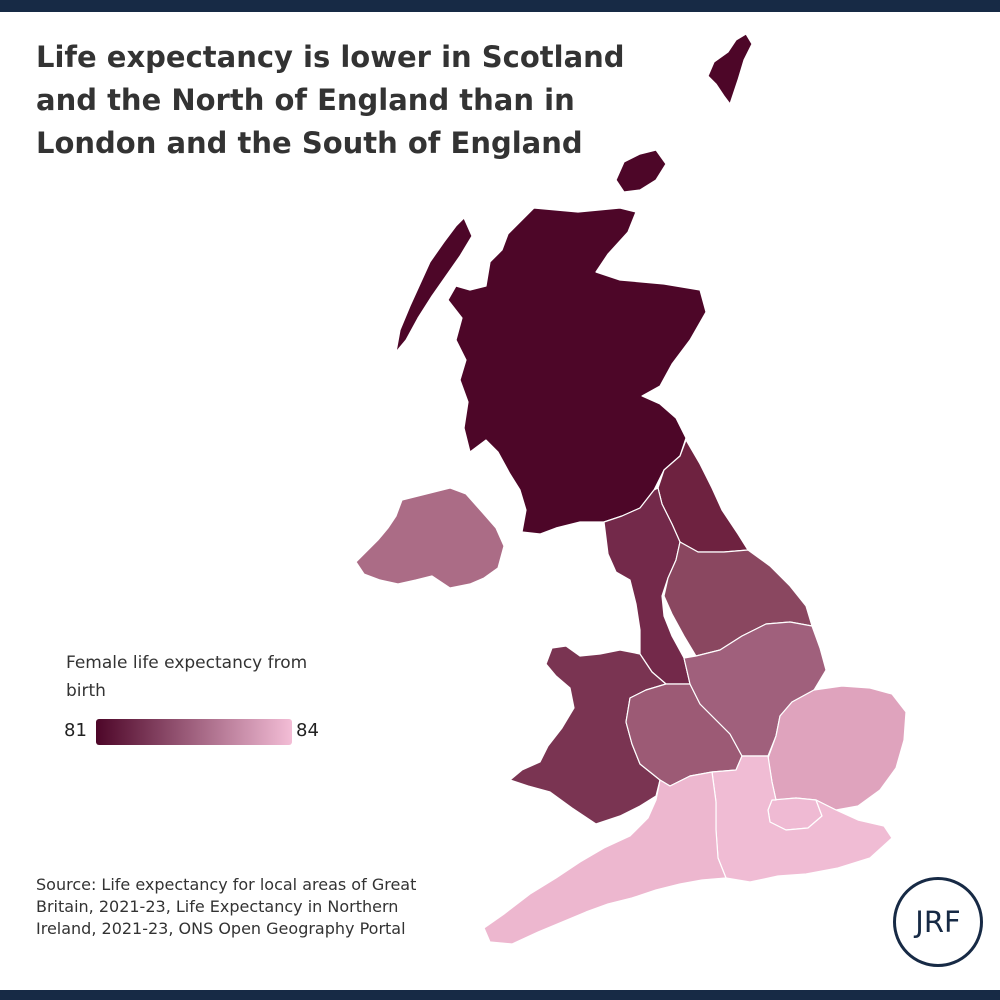  Describe the element at coordinates (588, 735) in the screenshot. I see `region-wales` at that location.